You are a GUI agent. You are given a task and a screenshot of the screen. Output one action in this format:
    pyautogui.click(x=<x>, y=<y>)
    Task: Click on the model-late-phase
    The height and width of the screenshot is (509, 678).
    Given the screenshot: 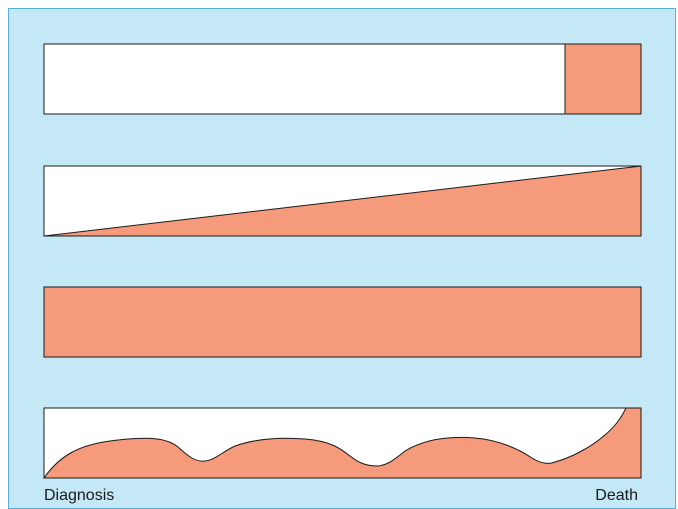 What is the action you would take?
    pyautogui.click(x=342, y=79)
    